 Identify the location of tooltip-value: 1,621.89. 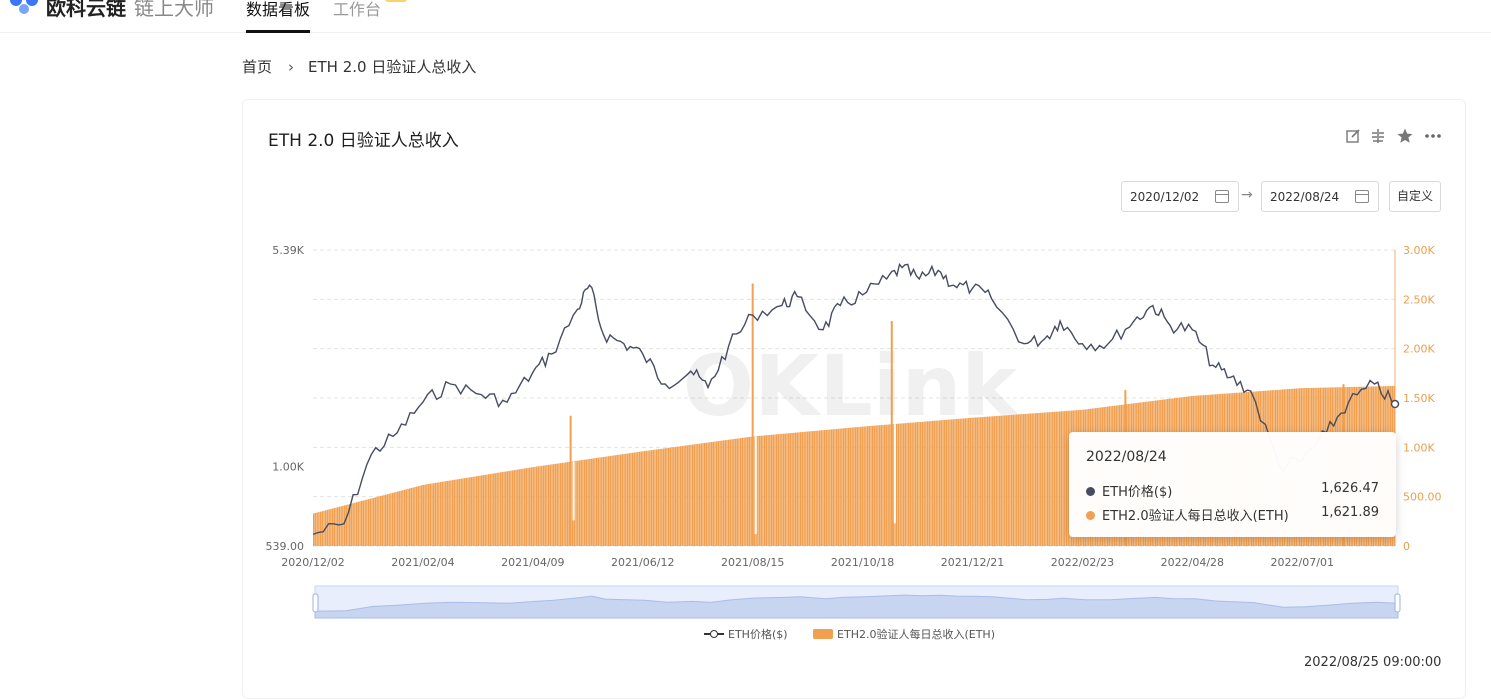
(1350, 512).